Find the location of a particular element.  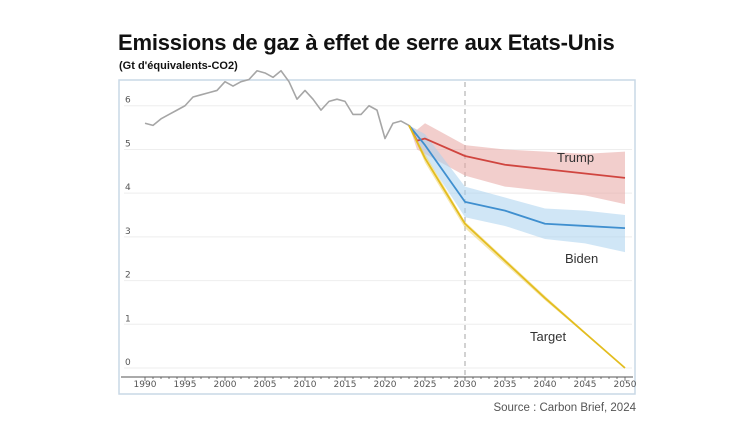

trump-band is located at coordinates (517, 164).